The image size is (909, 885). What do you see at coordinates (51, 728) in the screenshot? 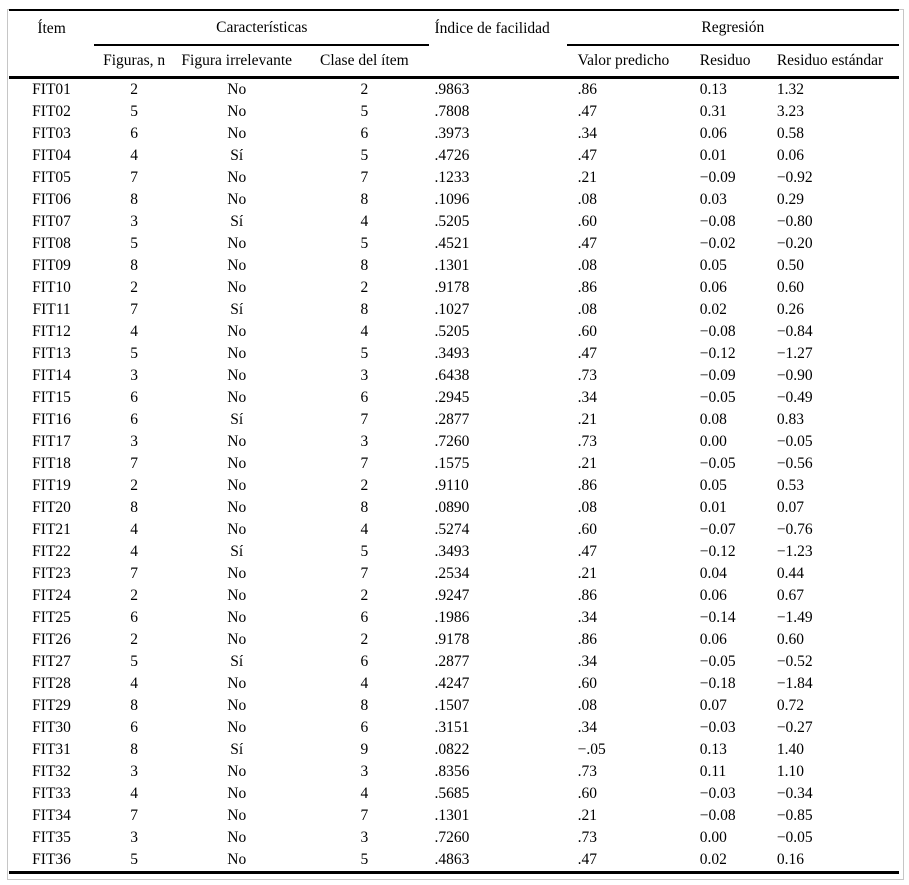
I see `item-id-cell: FIT30` at bounding box center [51, 728].